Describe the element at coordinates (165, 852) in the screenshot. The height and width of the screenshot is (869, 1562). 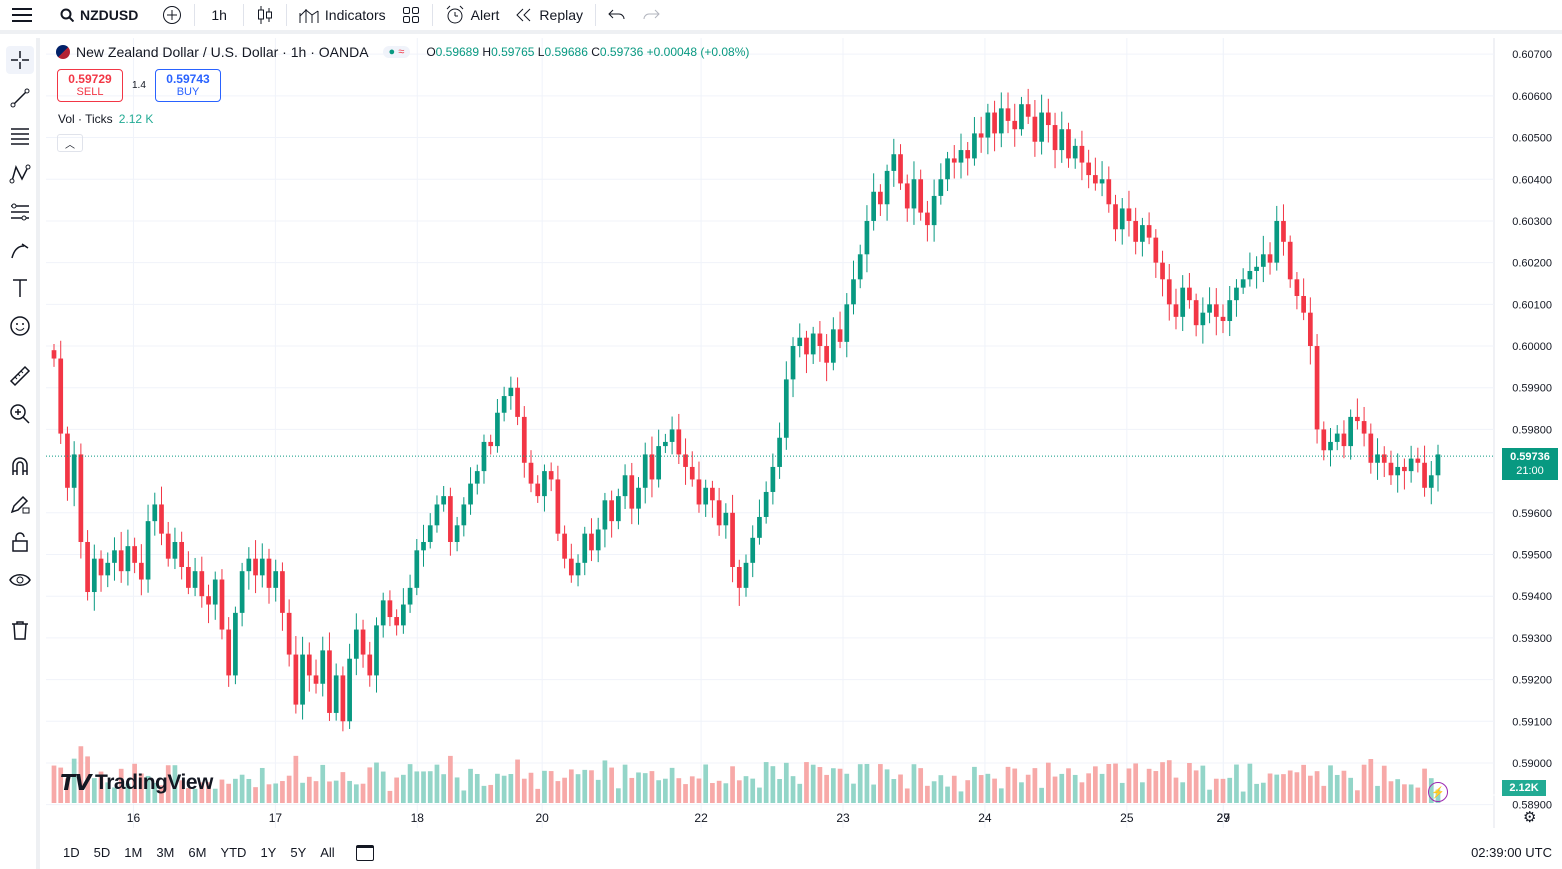
I see `range-3m: 3M` at that location.